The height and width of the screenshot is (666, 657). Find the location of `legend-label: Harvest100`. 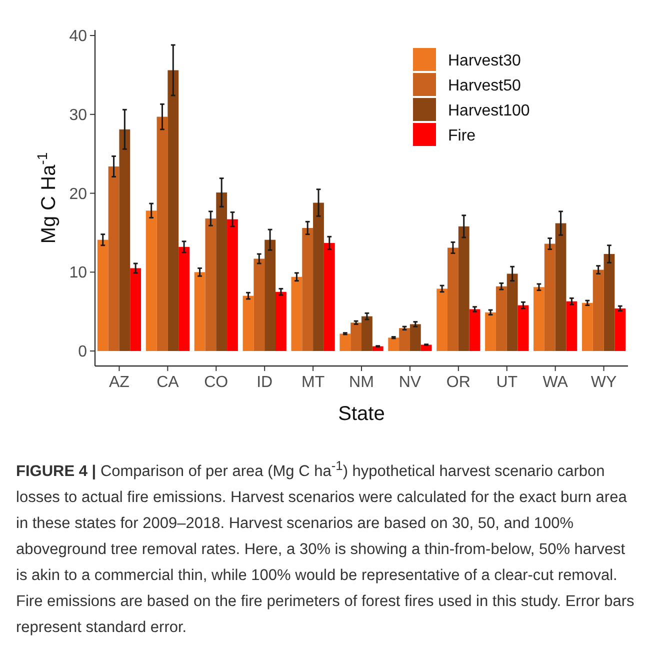

legend-label: Harvest100 is located at coordinates (489, 111).